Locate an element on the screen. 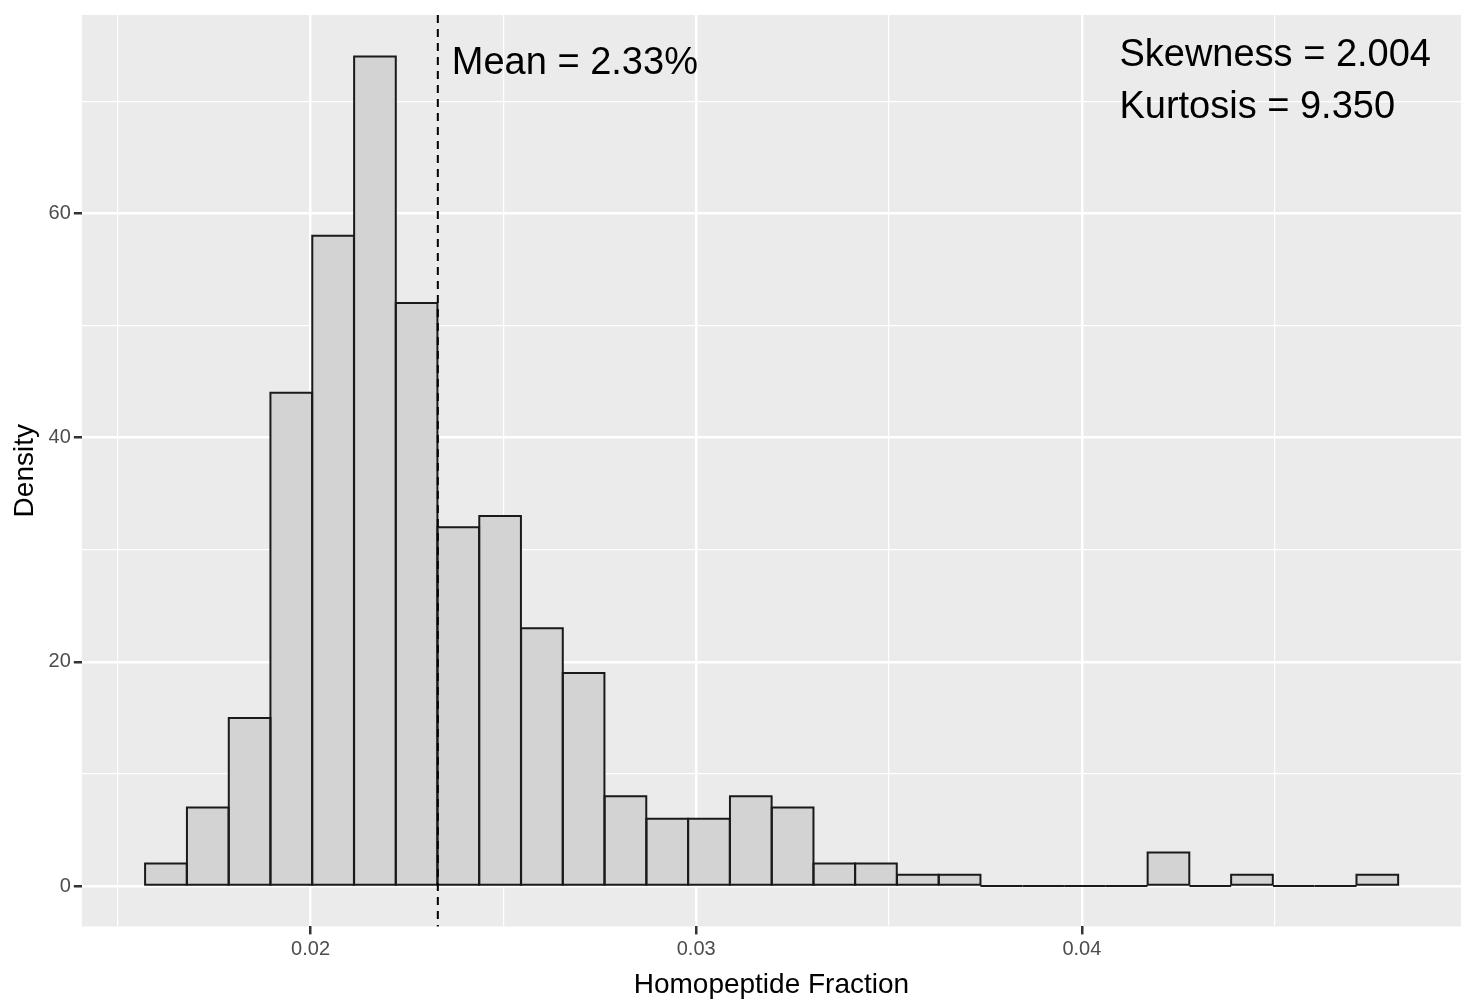 This screenshot has height=1006, width=1467. x-tick-label: 0.02 is located at coordinates (311, 947).